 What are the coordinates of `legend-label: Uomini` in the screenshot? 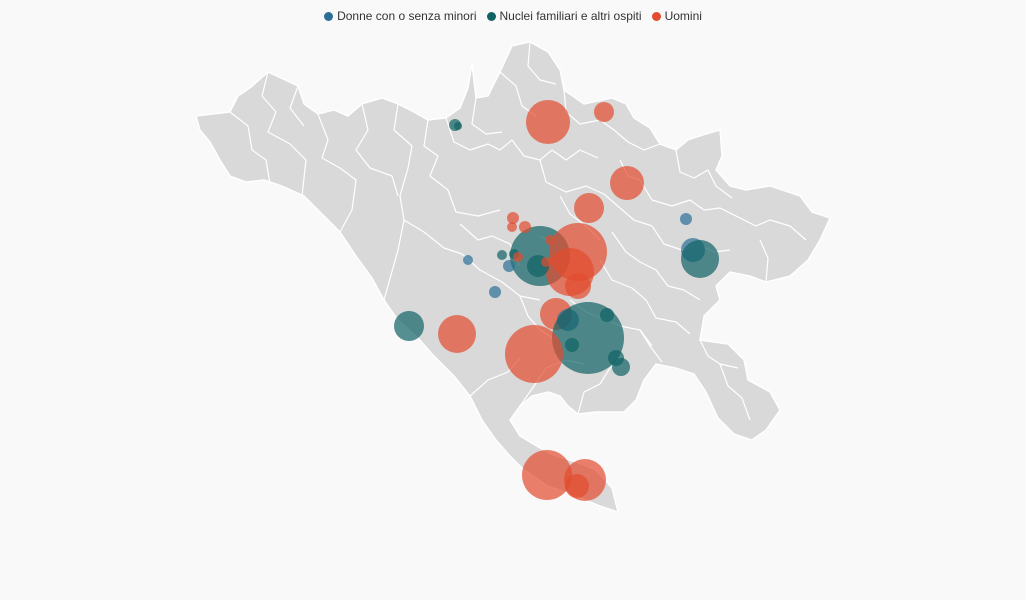 It's located at (683, 16).